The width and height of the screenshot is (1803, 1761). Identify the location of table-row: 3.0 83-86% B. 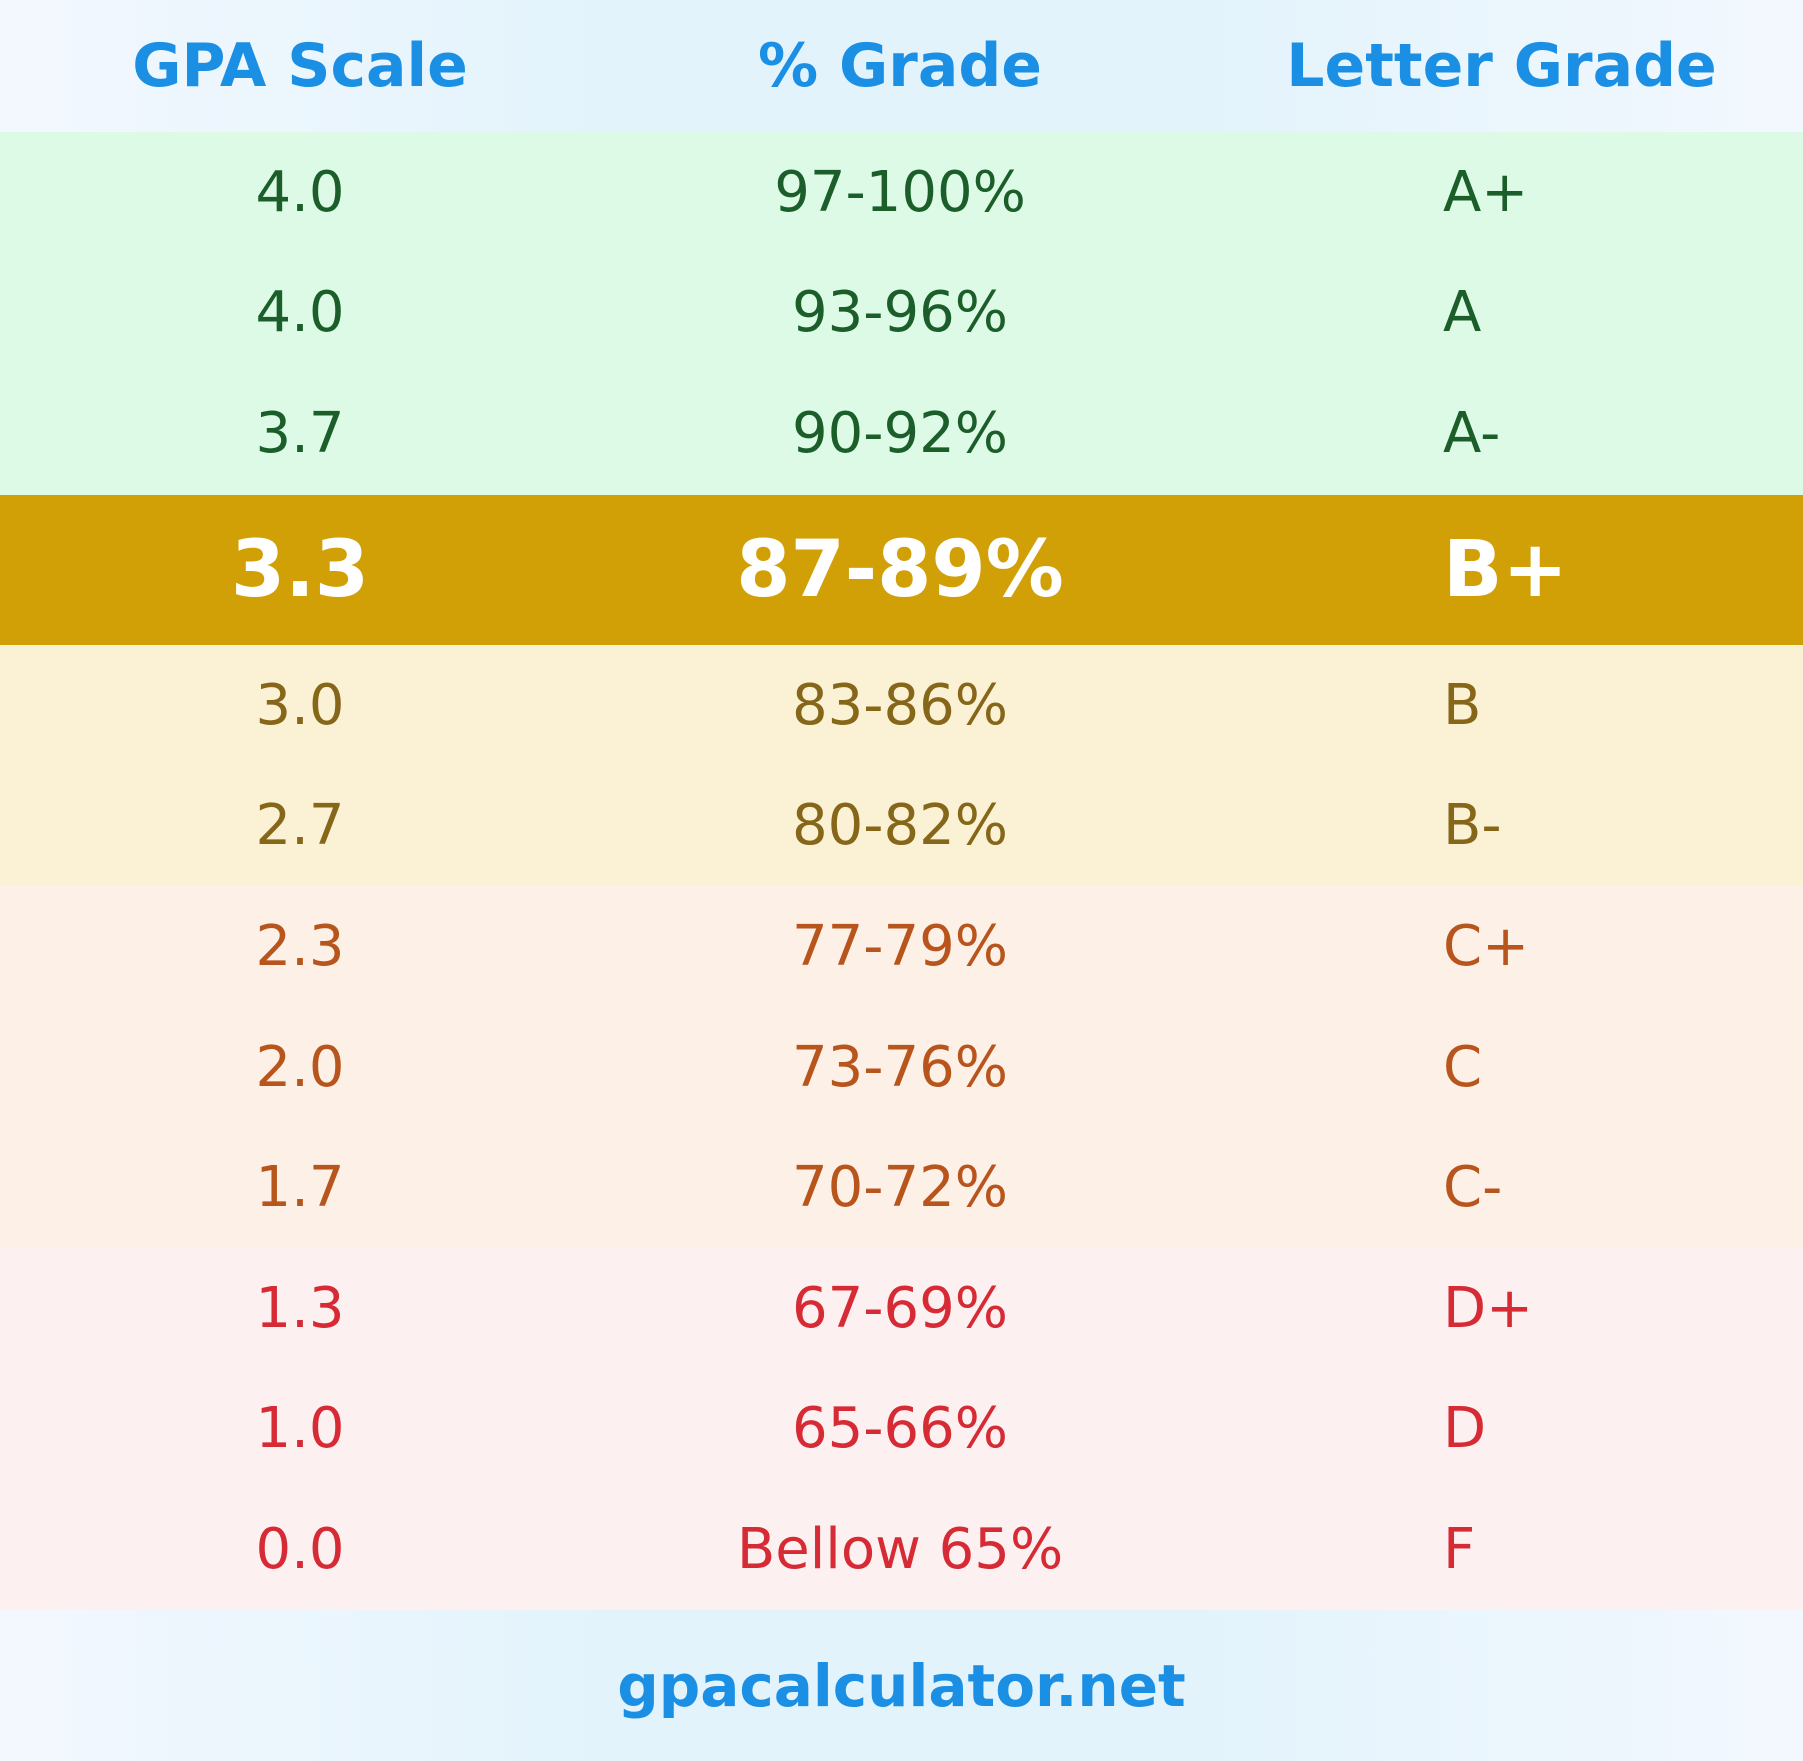
(901, 705).